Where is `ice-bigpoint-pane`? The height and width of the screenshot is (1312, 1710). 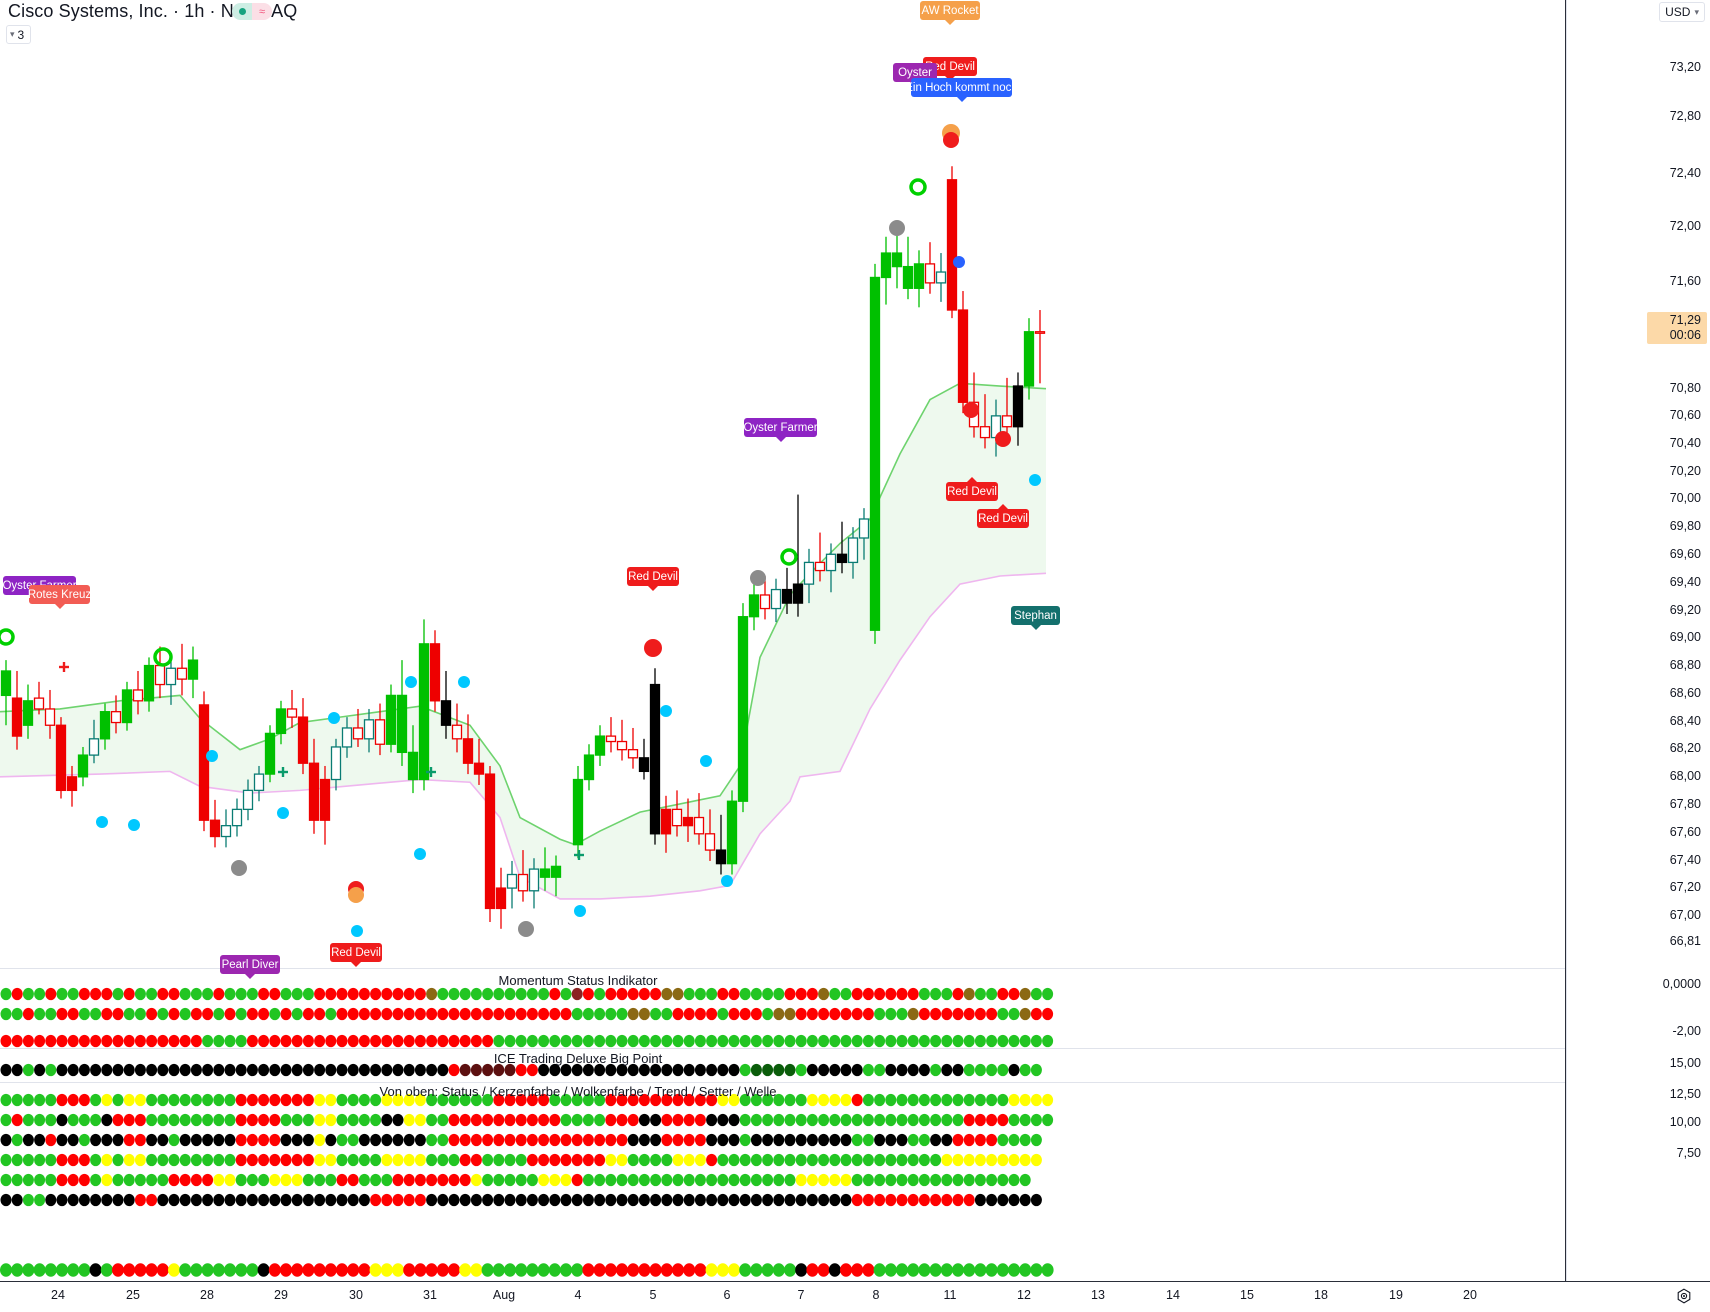 ice-bigpoint-pane is located at coordinates (782, 1065).